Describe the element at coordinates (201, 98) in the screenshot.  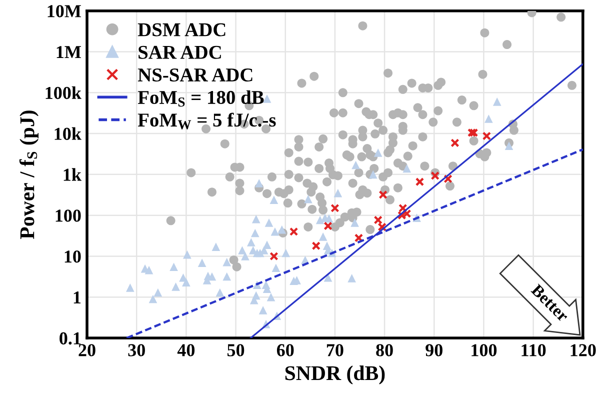
I see `legend-label: FoM$_{S}$ = 180 dB` at that location.